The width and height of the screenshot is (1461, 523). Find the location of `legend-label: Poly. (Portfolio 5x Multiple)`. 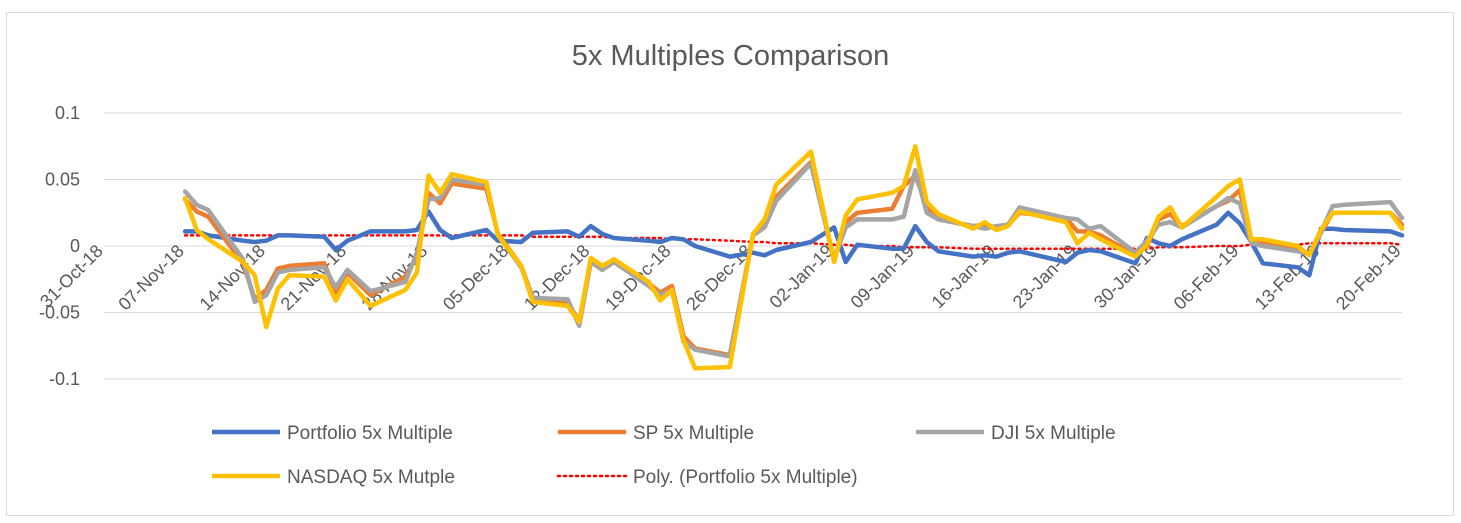

legend-label: Poly. (Portfolio 5x Multiple) is located at coordinates (745, 477).